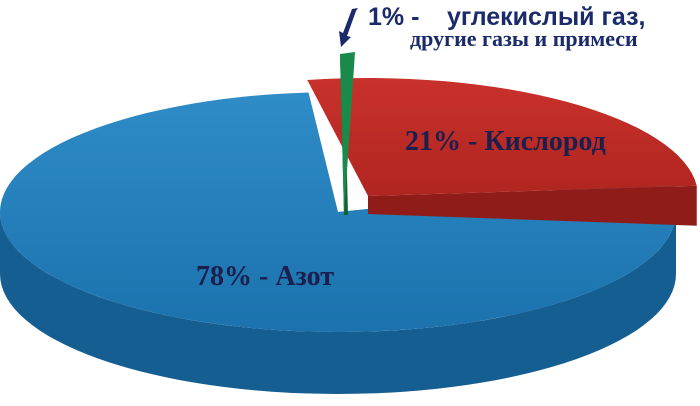 The image size is (700, 406). What do you see at coordinates (524, 38) in the screenshot?
I see `label-other-line2: другие газы и примеси` at bounding box center [524, 38].